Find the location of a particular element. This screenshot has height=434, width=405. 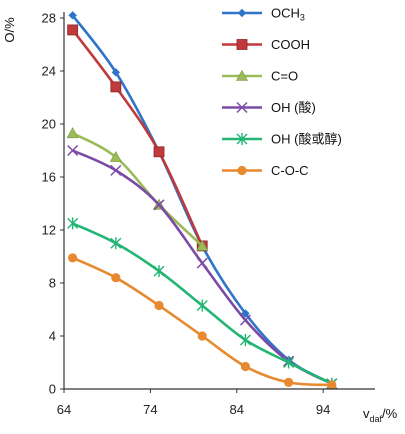

legend-item-4: OH (酸或醇) is located at coordinates (282, 139).